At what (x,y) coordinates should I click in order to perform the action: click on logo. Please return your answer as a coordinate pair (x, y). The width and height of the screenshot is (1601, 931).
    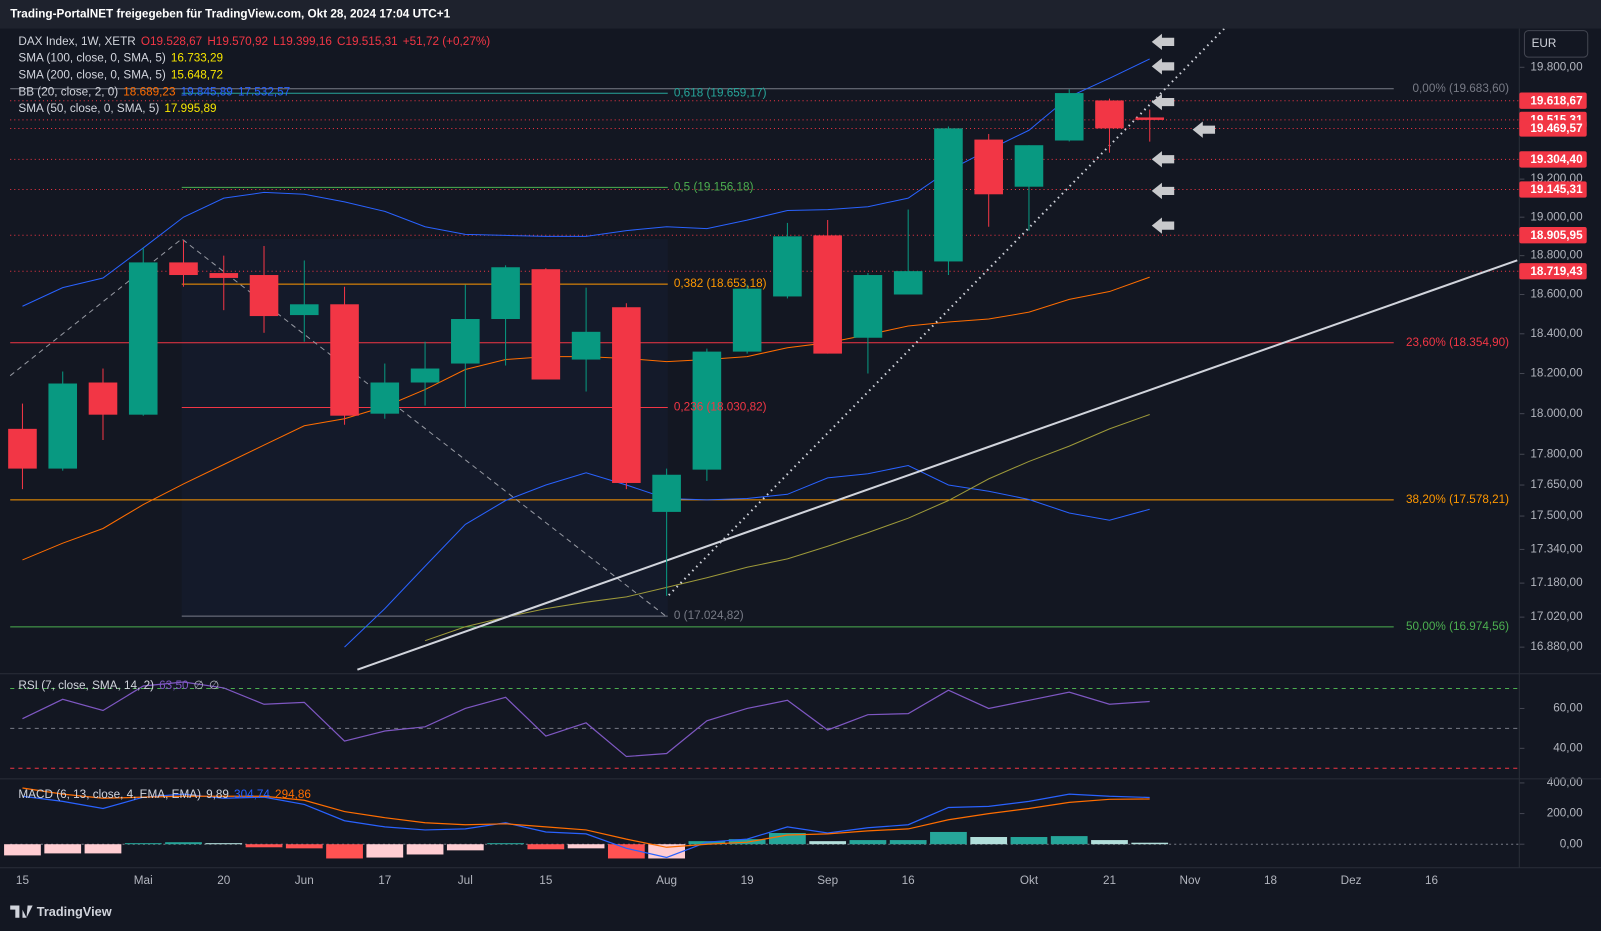
    Looking at the image, I should click on (21, 911).